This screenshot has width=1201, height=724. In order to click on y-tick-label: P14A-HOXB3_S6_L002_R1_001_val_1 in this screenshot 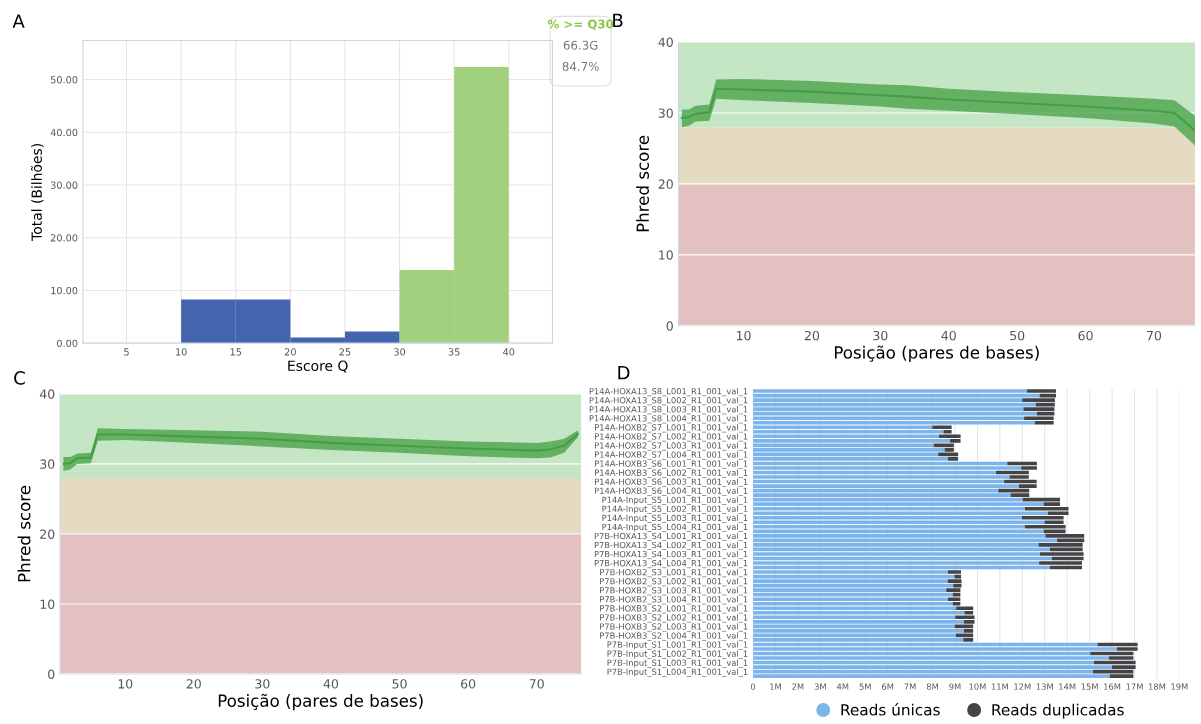, I will do `click(671, 473)`.